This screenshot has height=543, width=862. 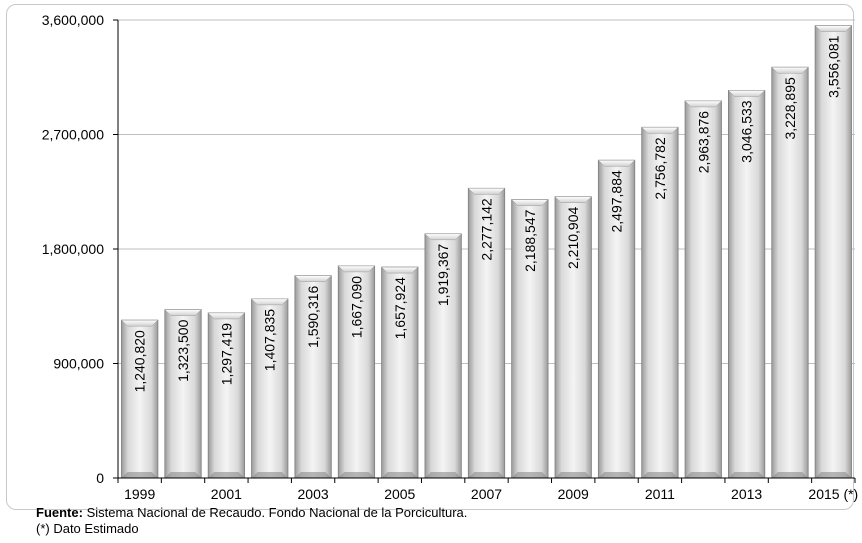 I want to click on x-tick-label: 2011, so click(x=660, y=494).